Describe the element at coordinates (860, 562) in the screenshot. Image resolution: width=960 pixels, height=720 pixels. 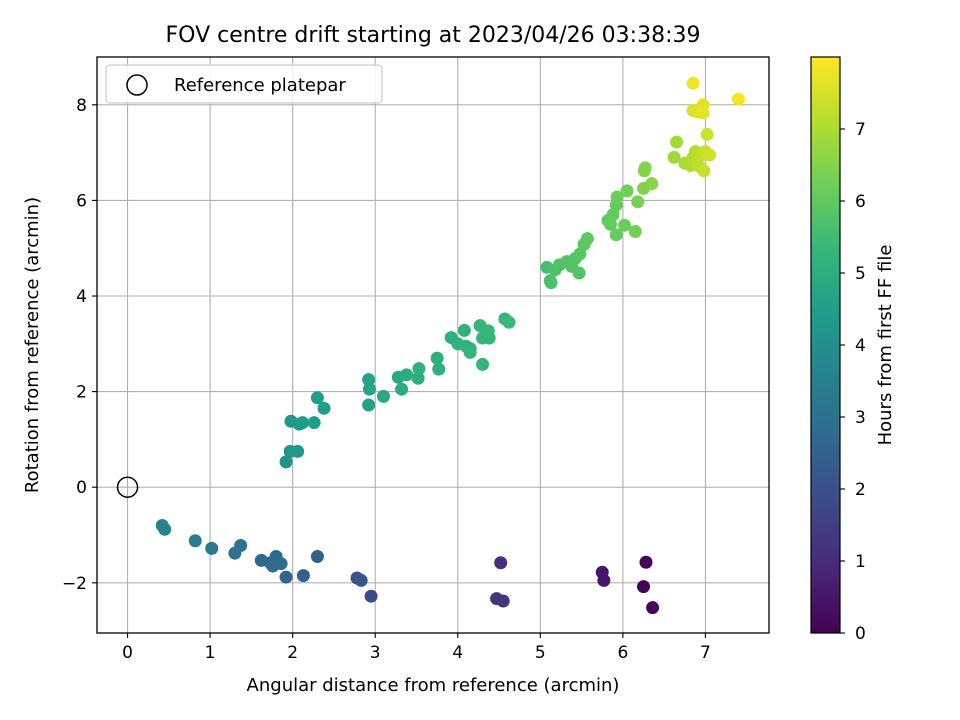
I see `colorbar-tick-label: 1` at that location.